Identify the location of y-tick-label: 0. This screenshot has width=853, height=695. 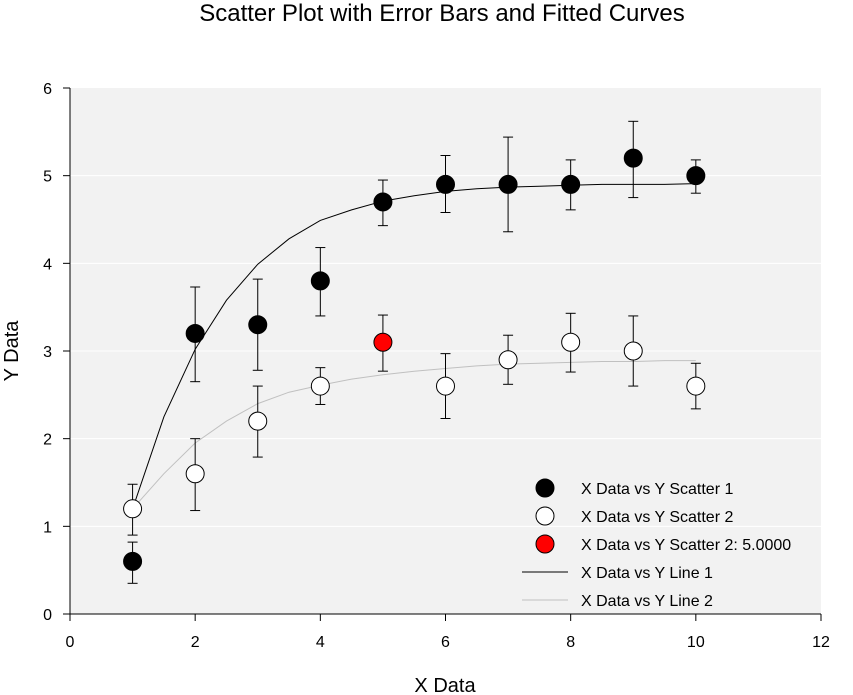
(47, 615).